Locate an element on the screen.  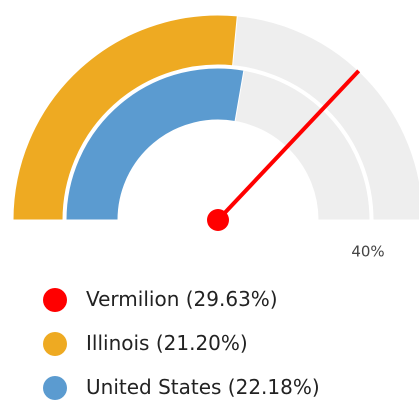
legend-label: Illinois (21.20%) is located at coordinates (167, 343).